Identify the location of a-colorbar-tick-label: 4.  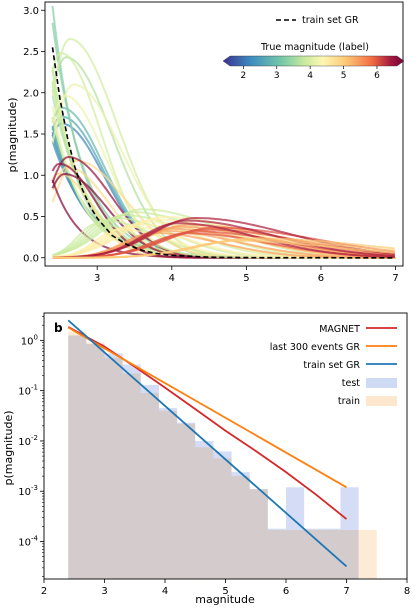
(310, 76).